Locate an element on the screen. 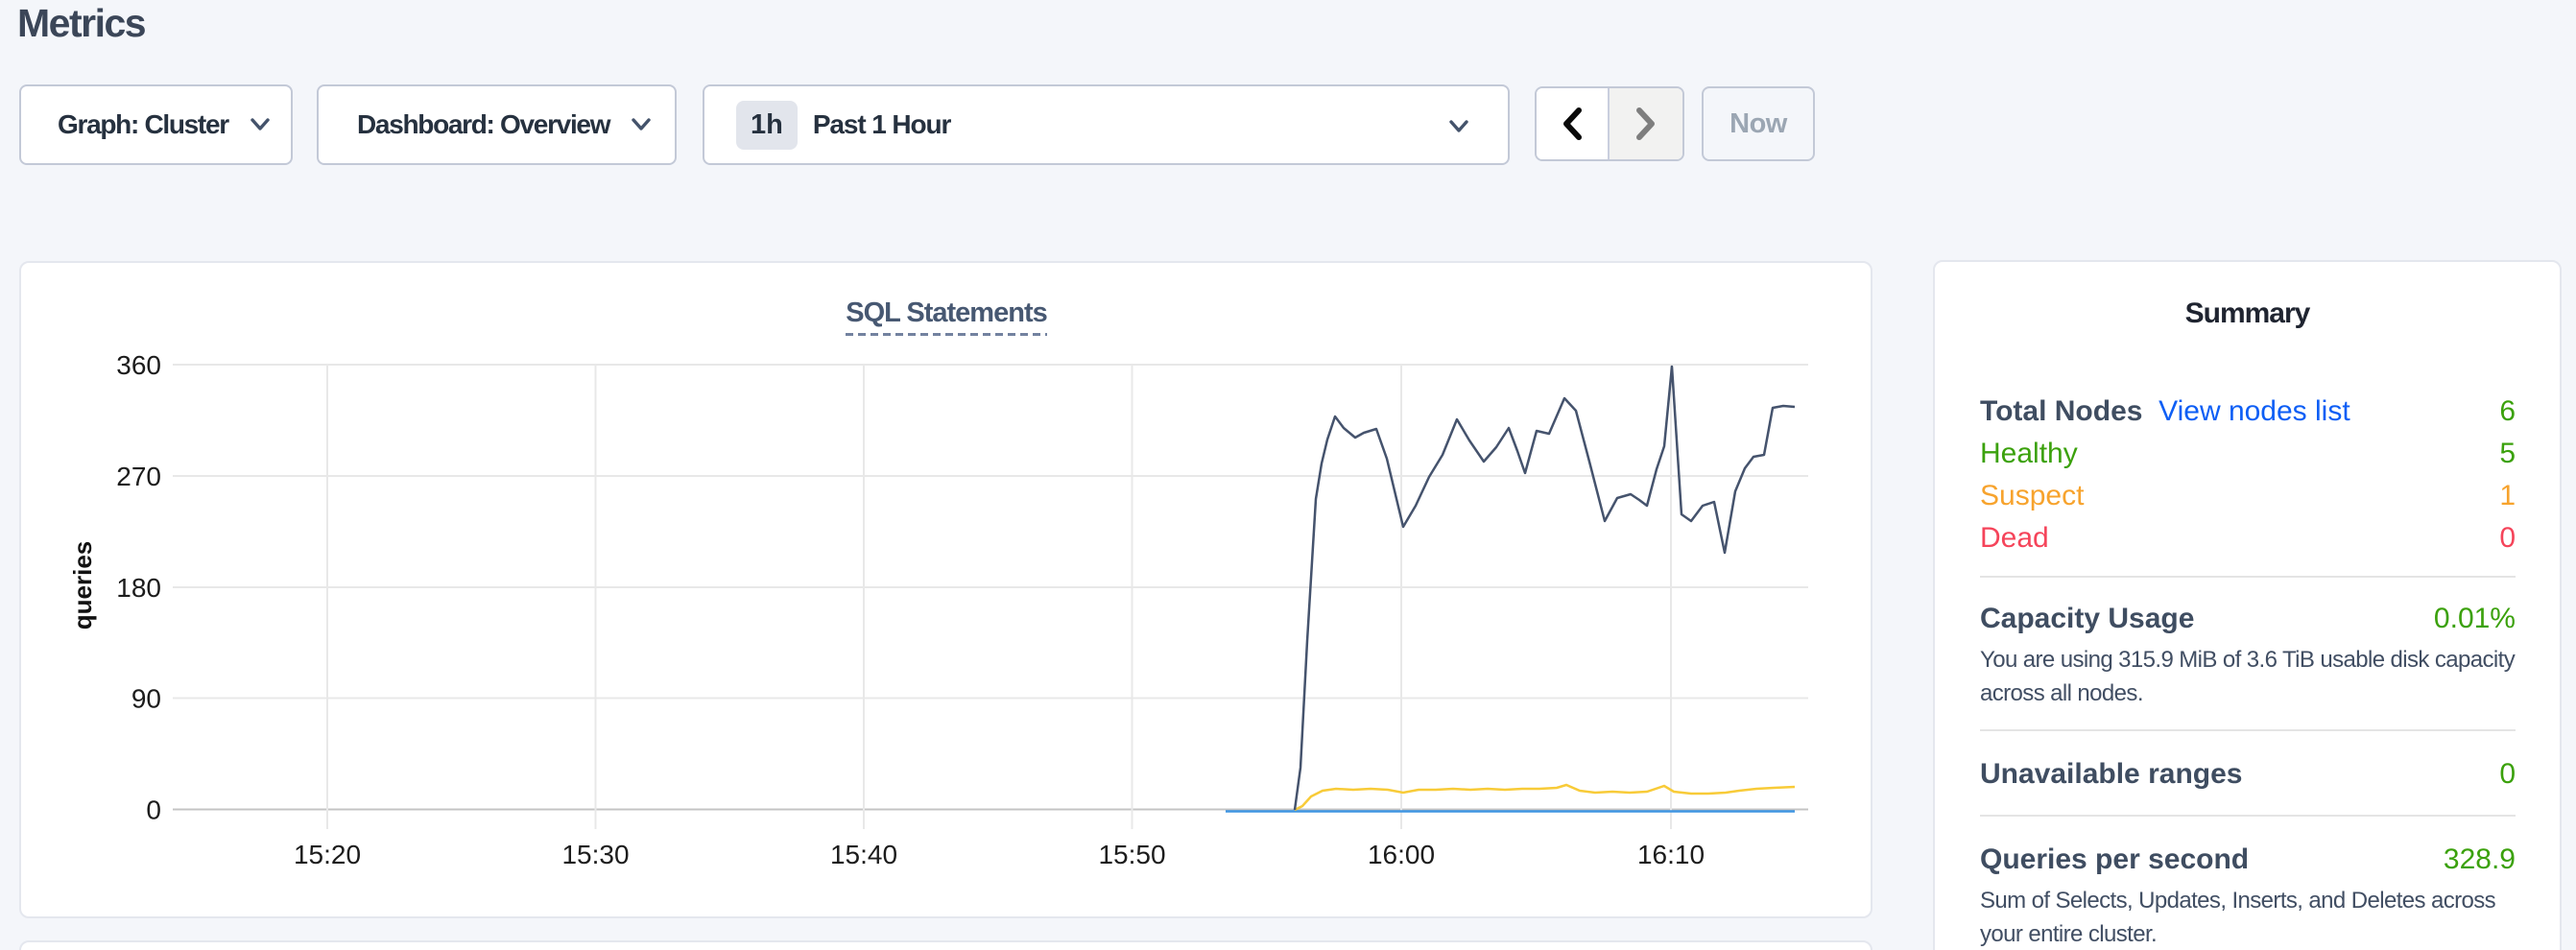  svg-text: 15:20 is located at coordinates (327, 854).